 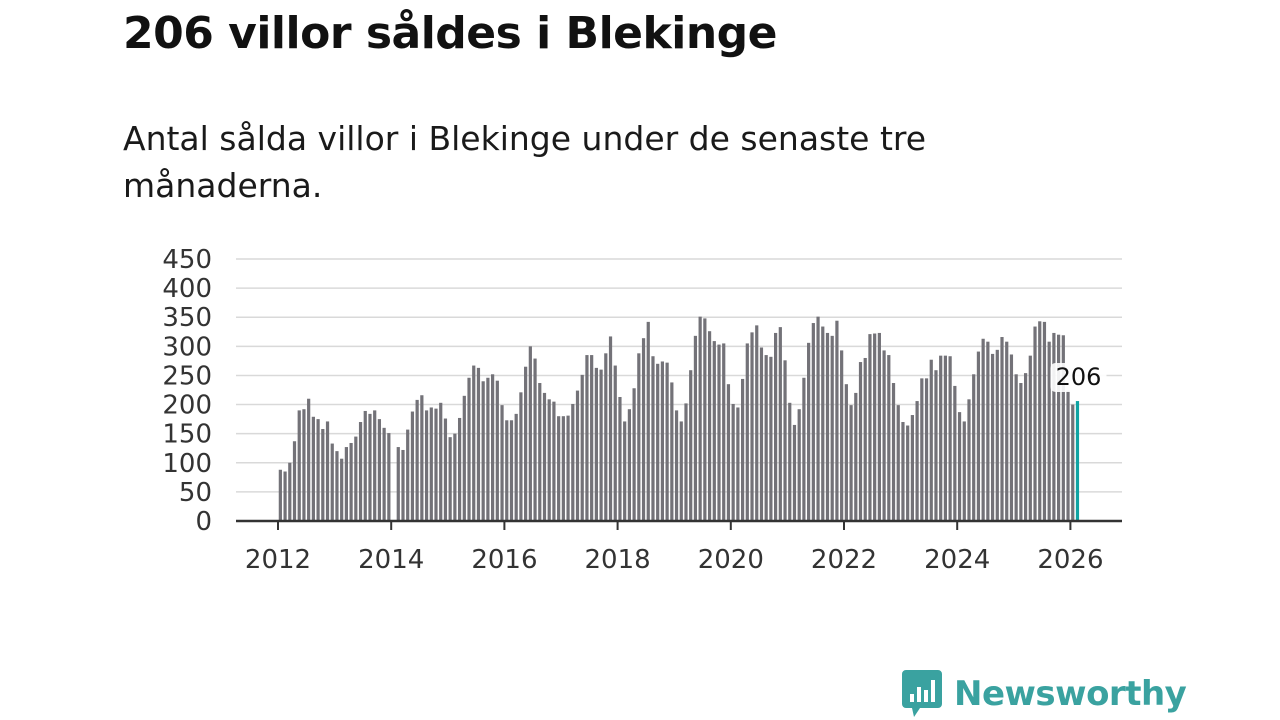 I want to click on x-tick-label: 2018, so click(x=618, y=560).